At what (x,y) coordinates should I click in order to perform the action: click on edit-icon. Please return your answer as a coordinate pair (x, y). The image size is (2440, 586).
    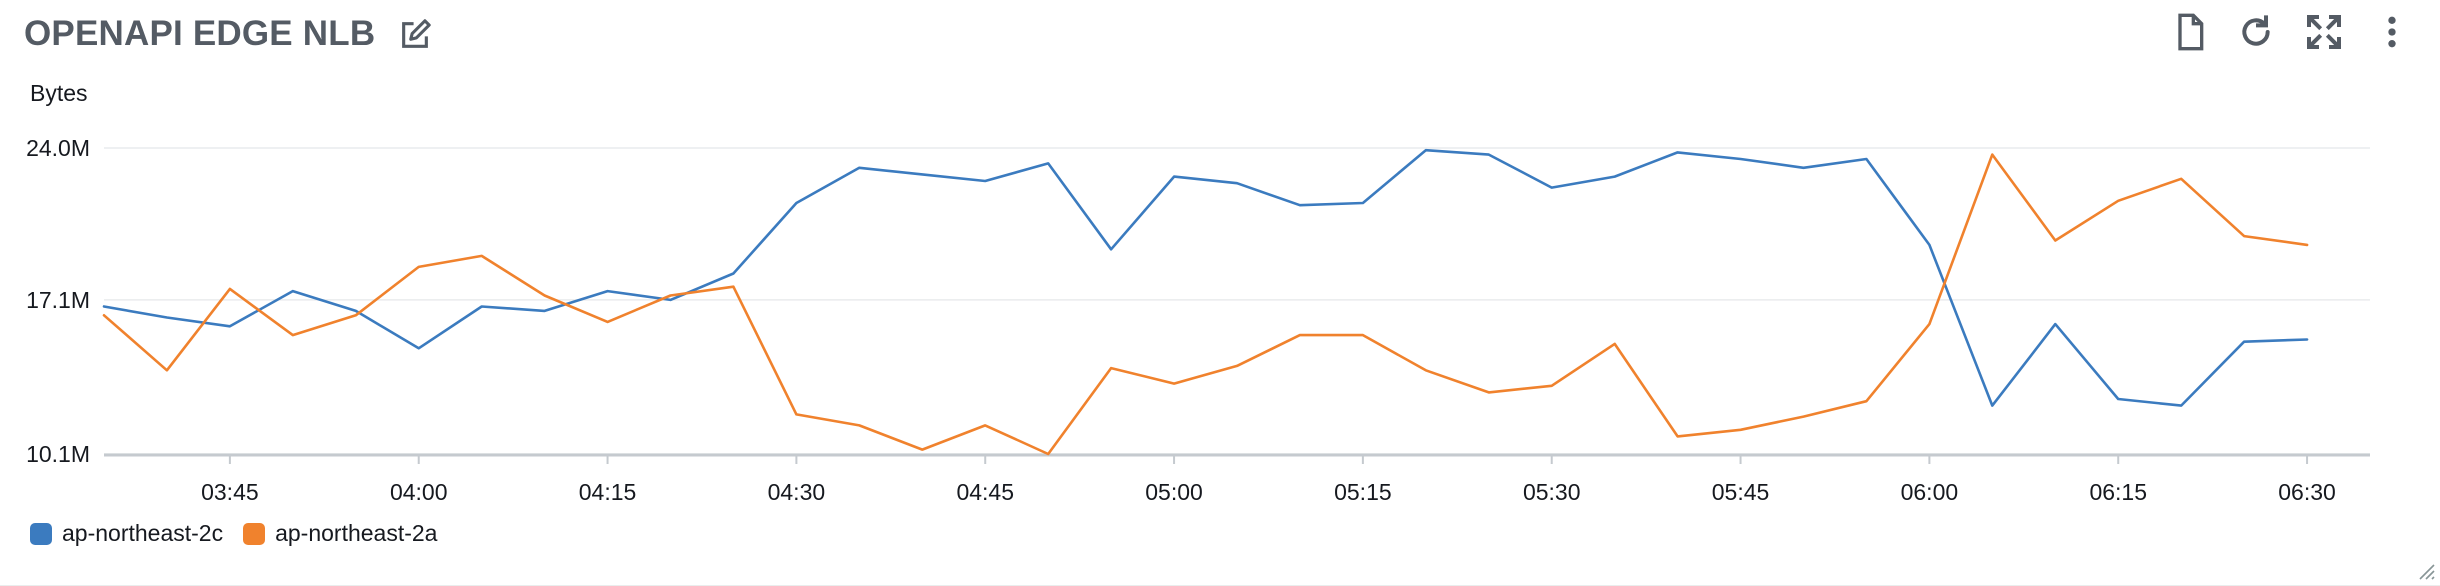
    Looking at the image, I should click on (415, 35).